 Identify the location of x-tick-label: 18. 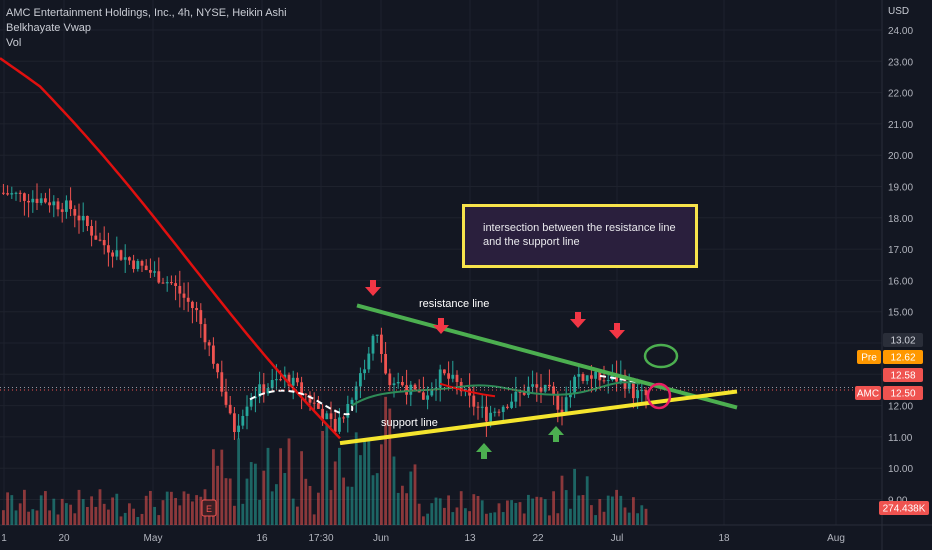
(724, 538).